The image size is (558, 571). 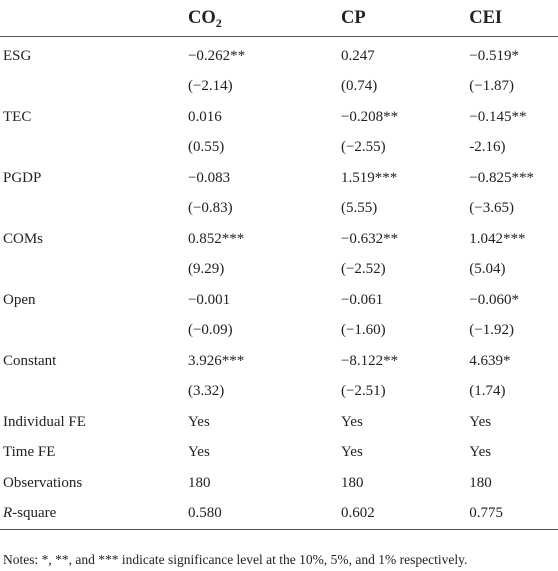 I want to click on cell-co2: (−0.83), so click(x=210, y=208).